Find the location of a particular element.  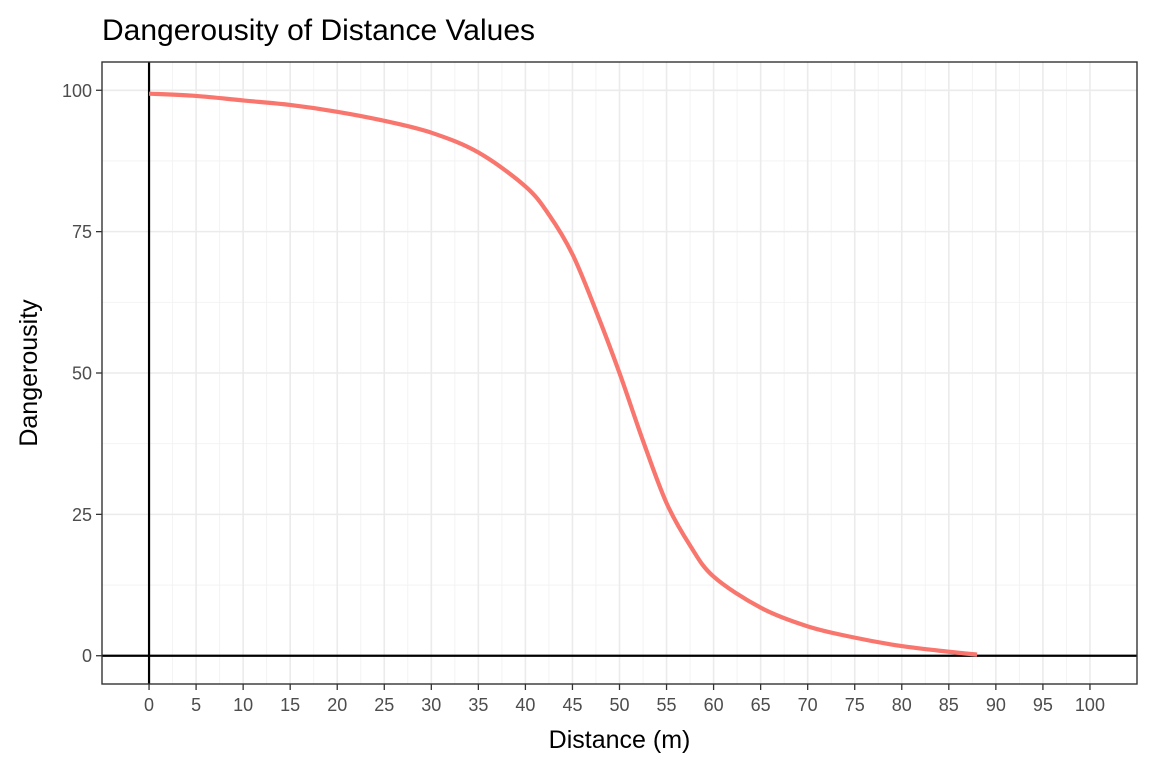

y-tick-label: 0 is located at coordinates (87, 656).